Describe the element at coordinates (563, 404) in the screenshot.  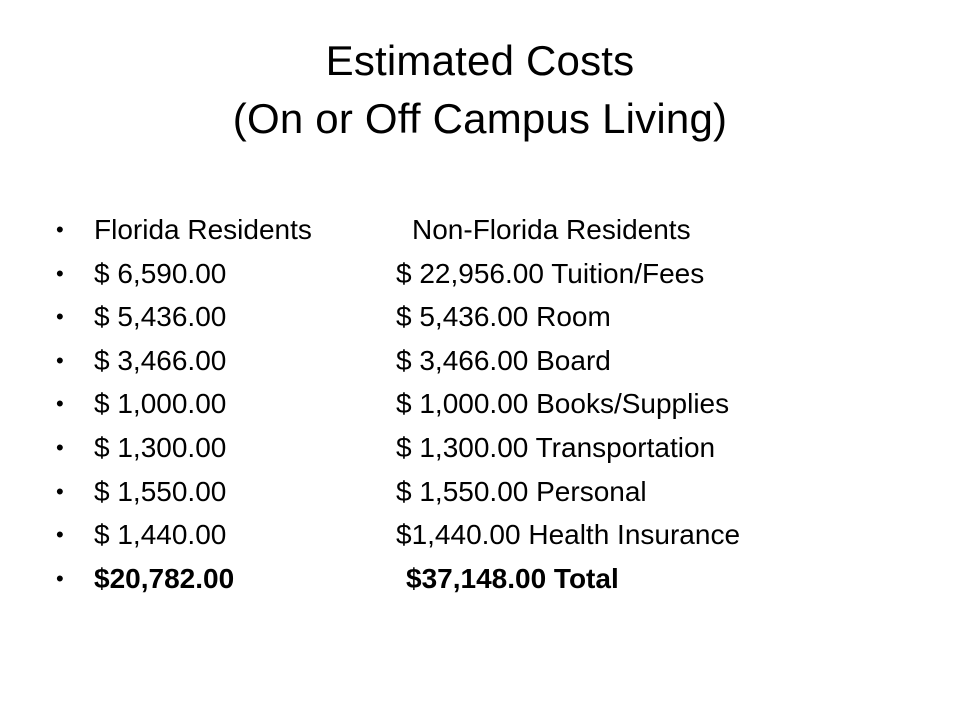
I see `non-florida-books-value: $ 1,000.00 Books/Supplies` at that location.